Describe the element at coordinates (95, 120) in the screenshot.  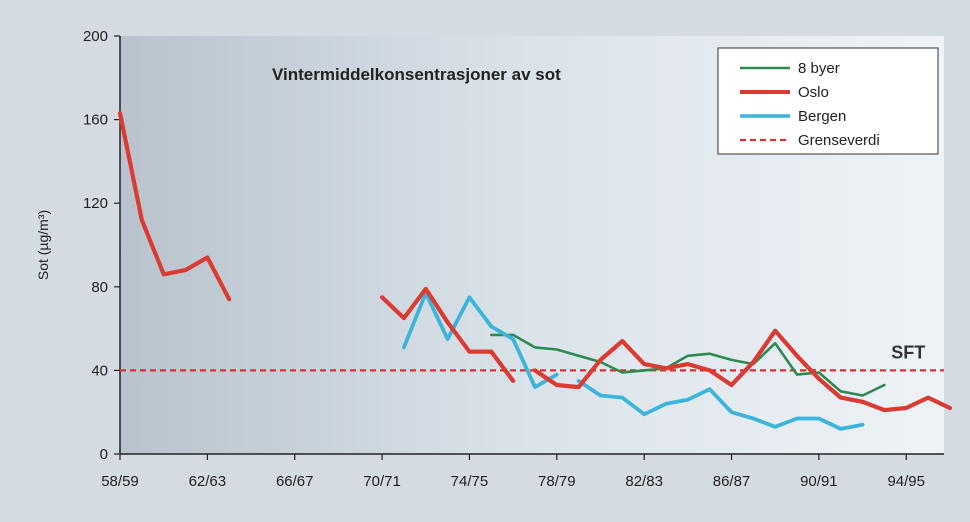
I see `y-tick-label: 160` at that location.